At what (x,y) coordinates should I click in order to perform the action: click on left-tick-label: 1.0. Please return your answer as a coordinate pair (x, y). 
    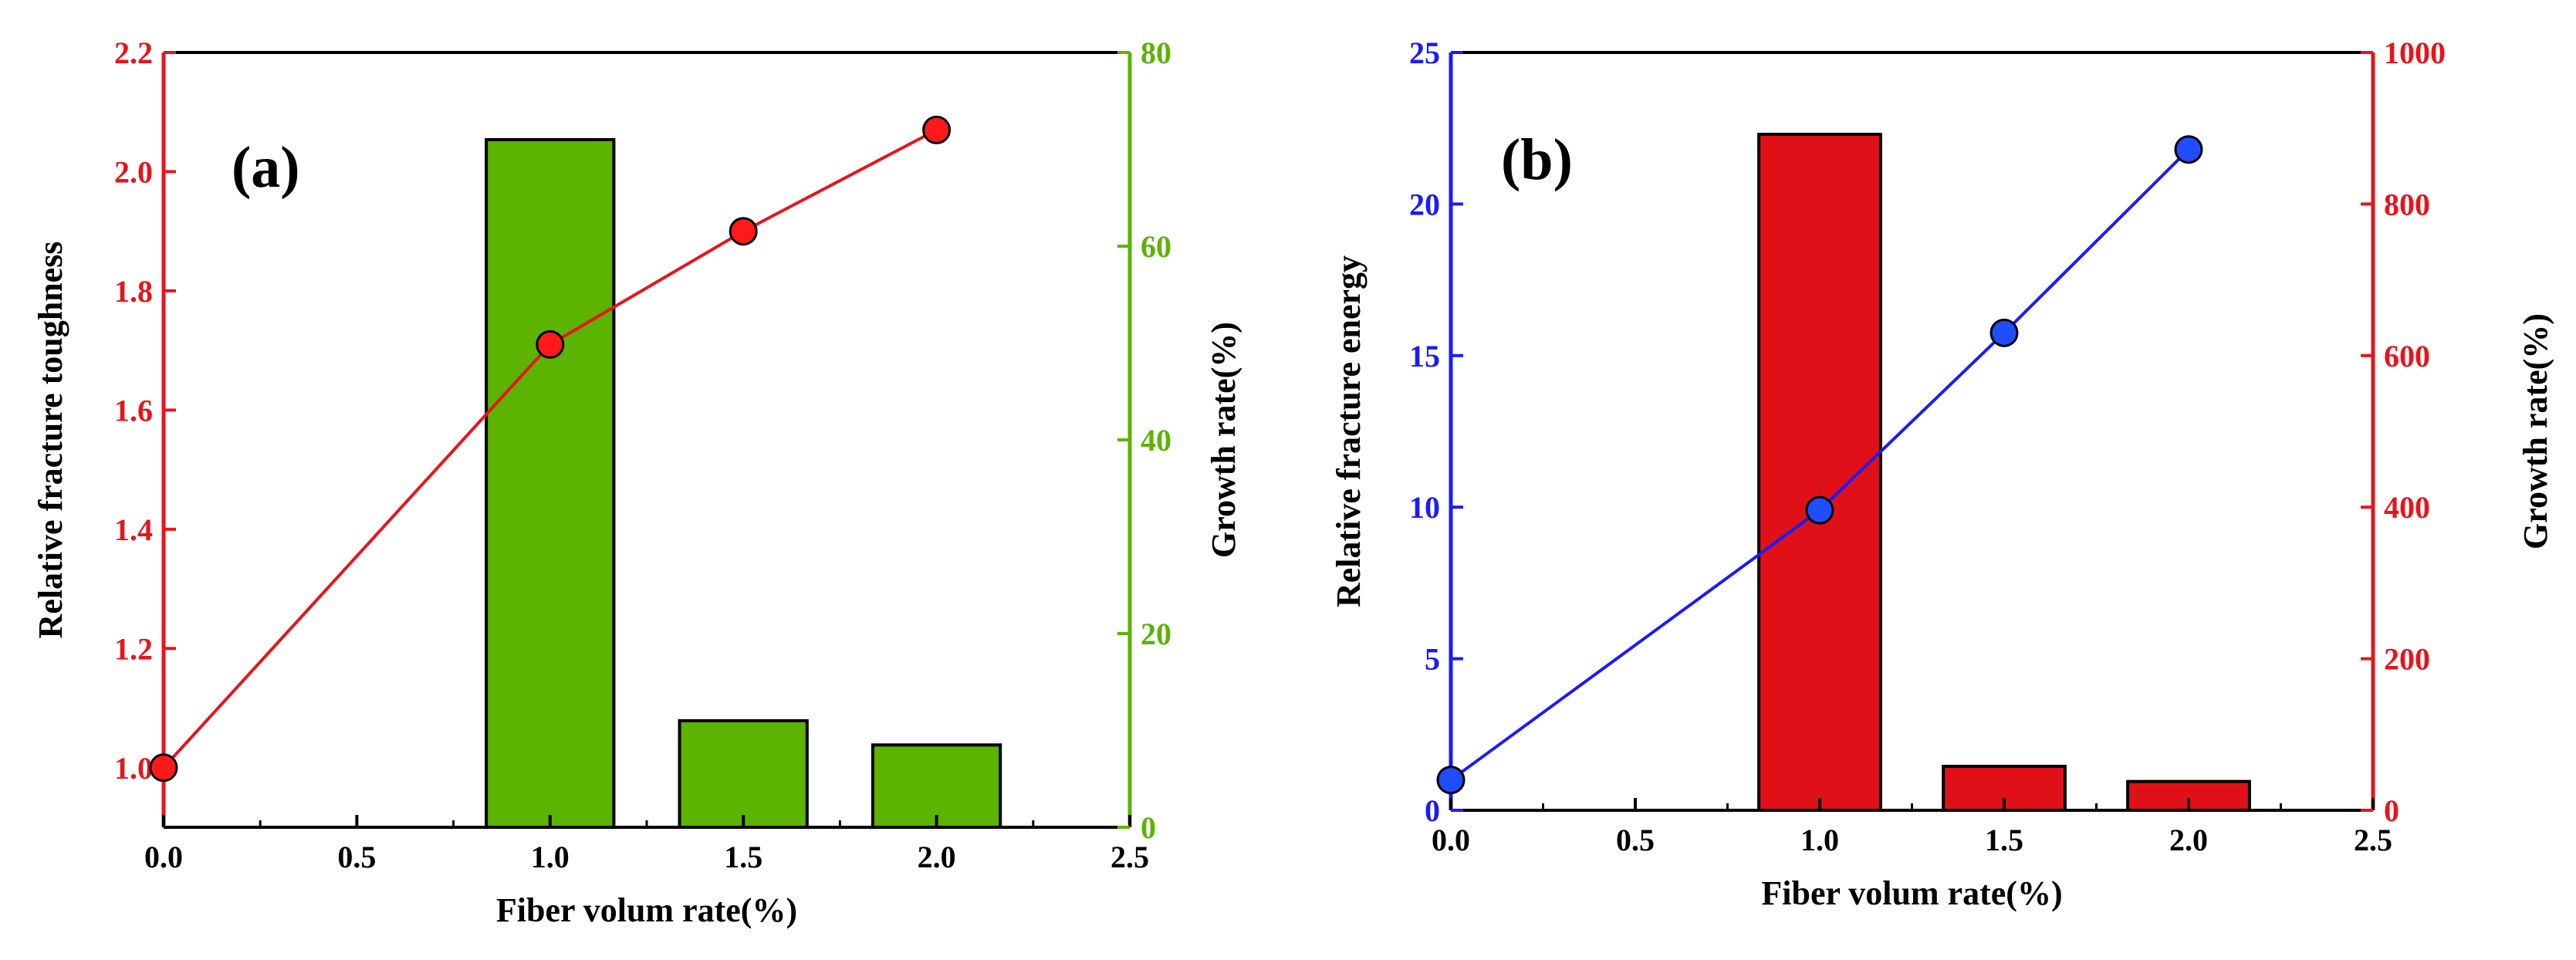
    Looking at the image, I should click on (133, 768).